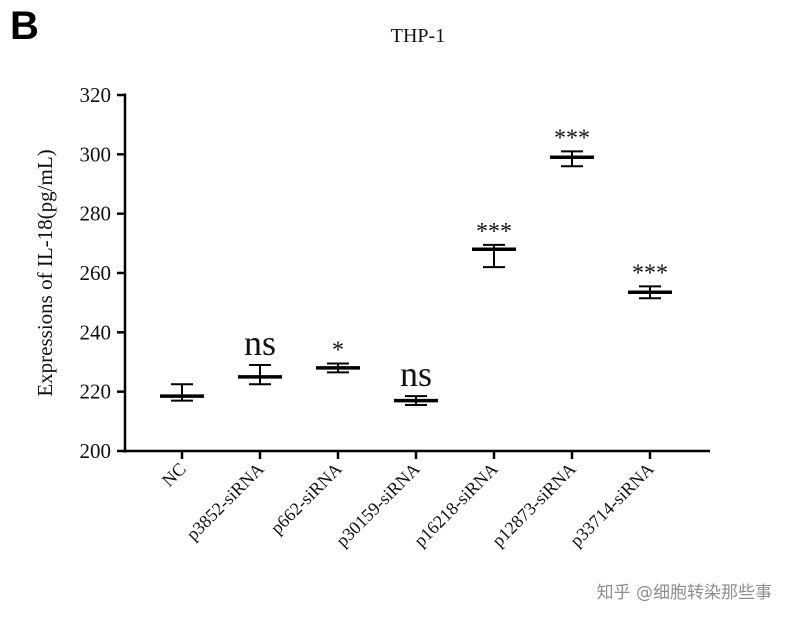 Image resolution: width=792 pixels, height=624 pixels. What do you see at coordinates (225, 502) in the screenshot?
I see `x-tick-label: p3852-siRNA` at bounding box center [225, 502].